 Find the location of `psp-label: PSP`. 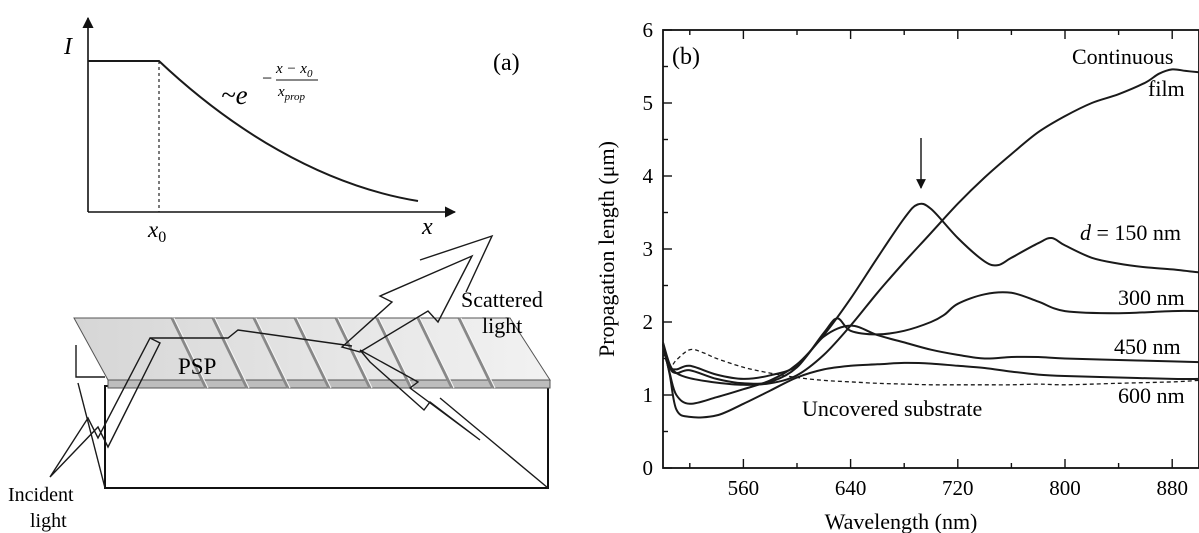

psp-label: PSP is located at coordinates (197, 366).